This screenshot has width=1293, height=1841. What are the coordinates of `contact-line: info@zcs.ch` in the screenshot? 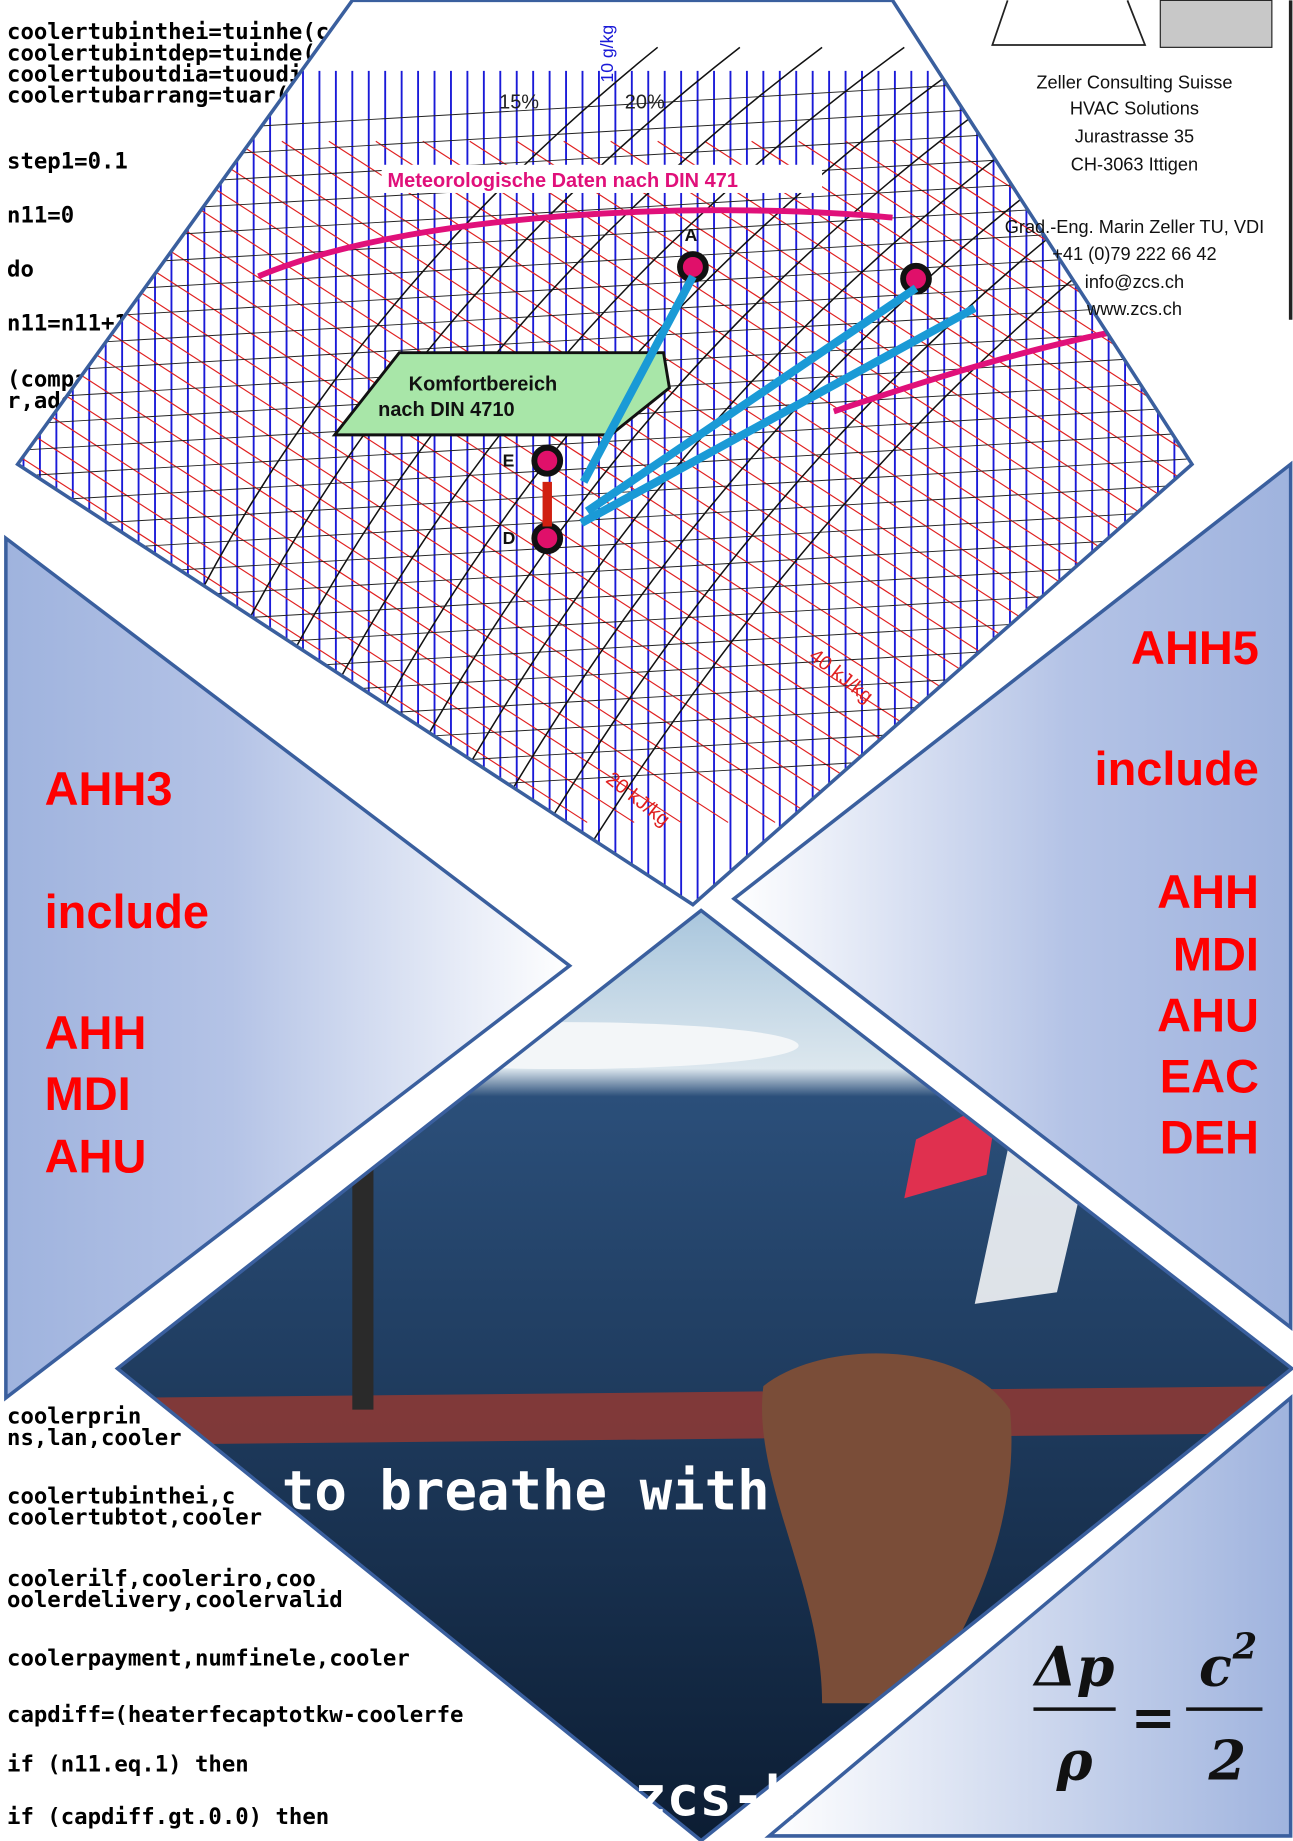 It's located at (1134, 282).